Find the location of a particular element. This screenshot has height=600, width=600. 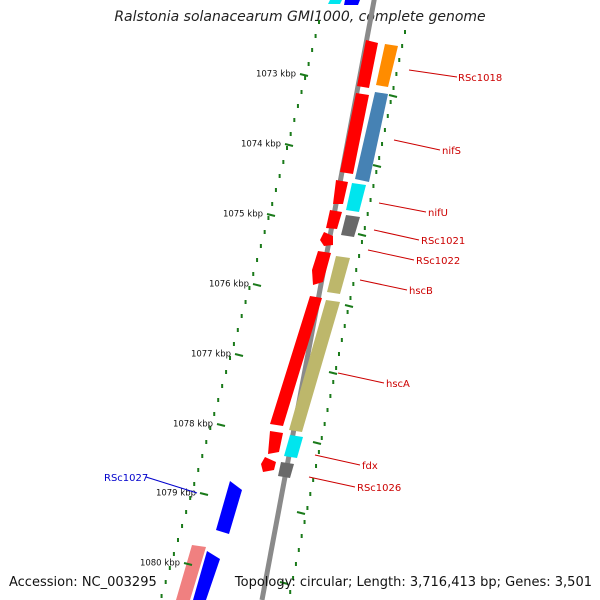

scale-label: 1073 kbp is located at coordinates (276, 75).